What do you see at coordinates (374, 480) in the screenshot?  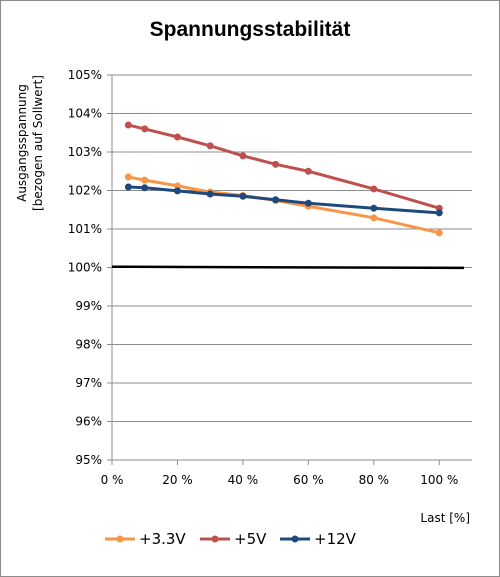 I see `x-tick-label: 80 %` at bounding box center [374, 480].